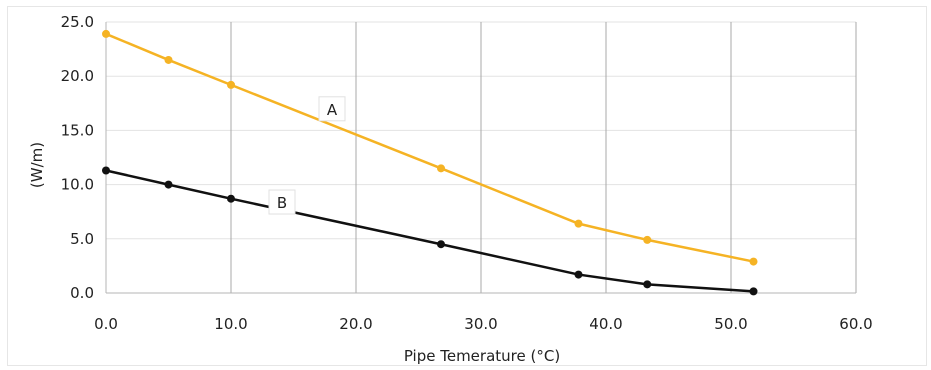 This screenshot has width=931, height=370. Describe the element at coordinates (82, 293) in the screenshot. I see `y-tick-label: 0.0` at that location.